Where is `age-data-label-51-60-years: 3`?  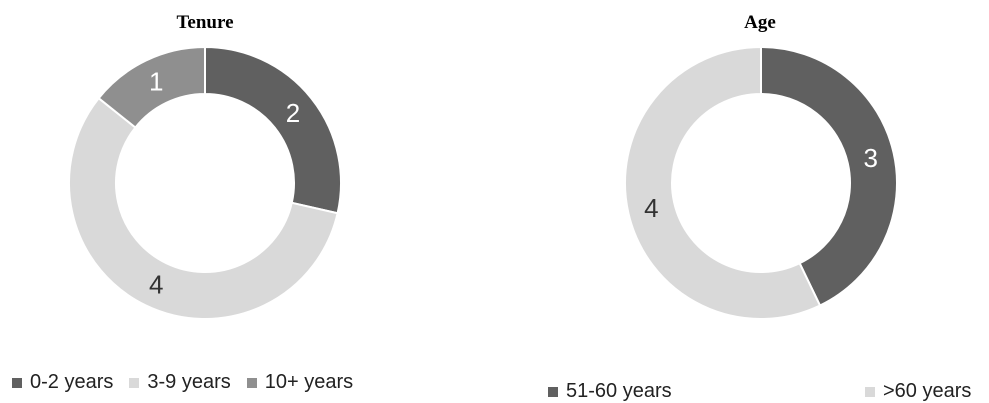
age-data-label-51-60-years: 3 is located at coordinates (870, 158).